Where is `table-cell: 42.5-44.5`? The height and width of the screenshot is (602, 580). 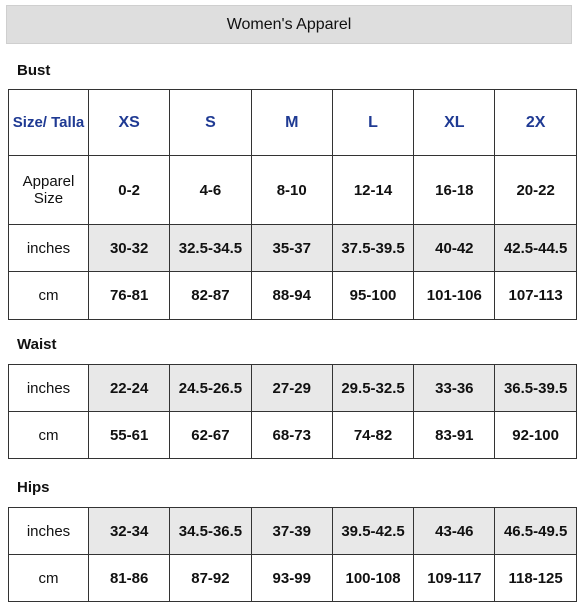 table-cell: 42.5-44.5 is located at coordinates (535, 248).